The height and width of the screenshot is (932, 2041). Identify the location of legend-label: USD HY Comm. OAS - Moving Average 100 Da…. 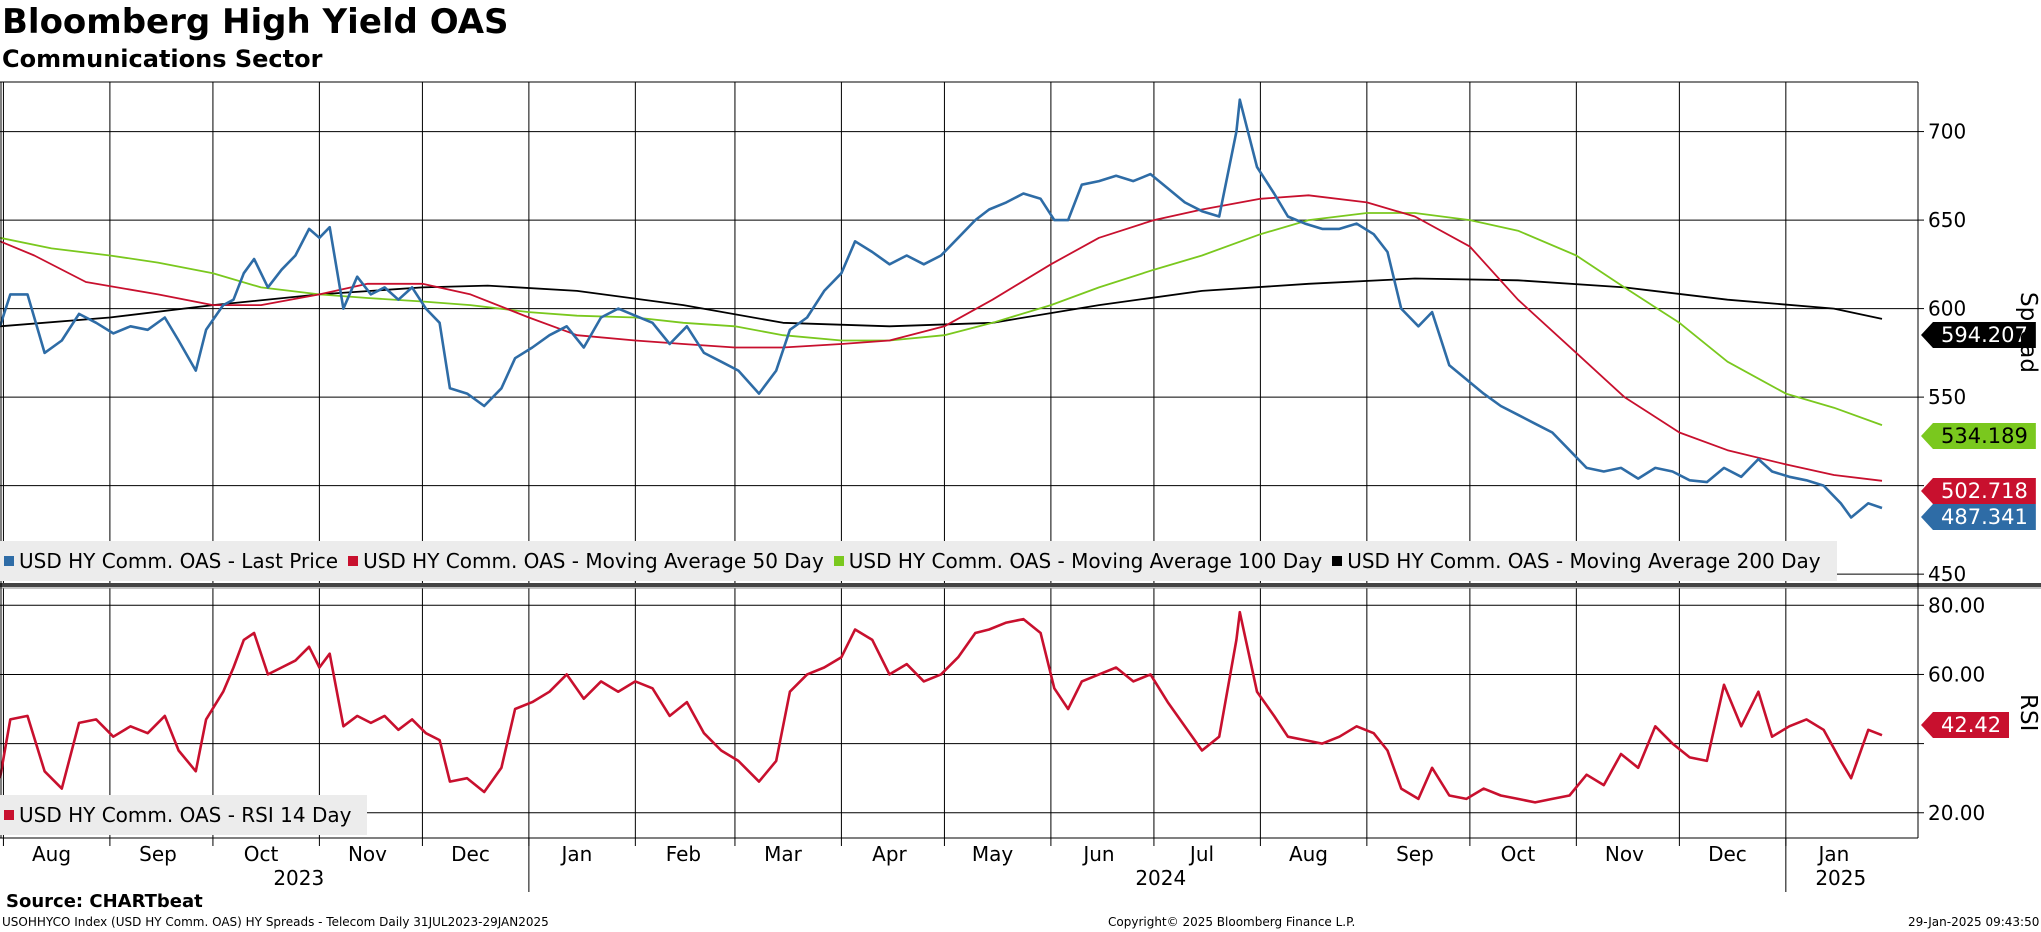
(1085, 561).